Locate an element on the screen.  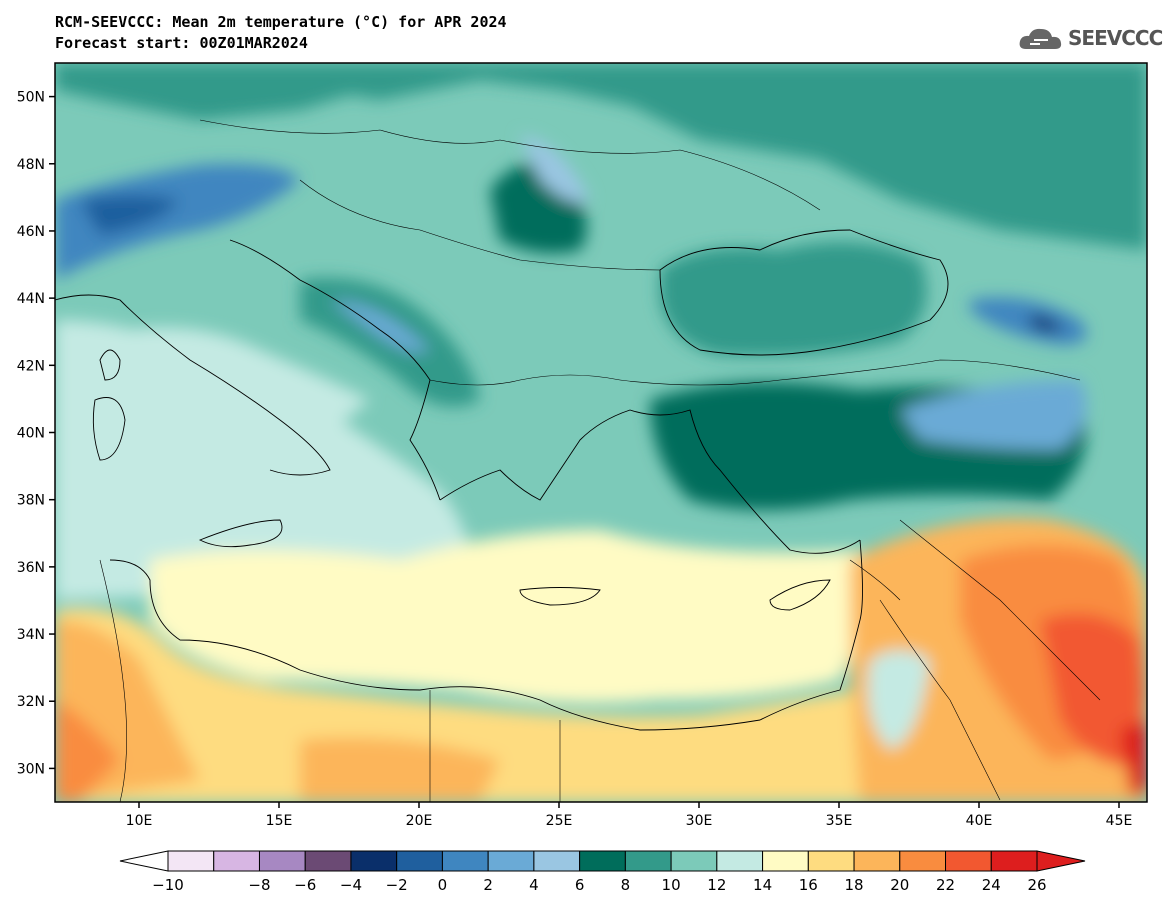
colorbar-label: −2 is located at coordinates (397, 885).